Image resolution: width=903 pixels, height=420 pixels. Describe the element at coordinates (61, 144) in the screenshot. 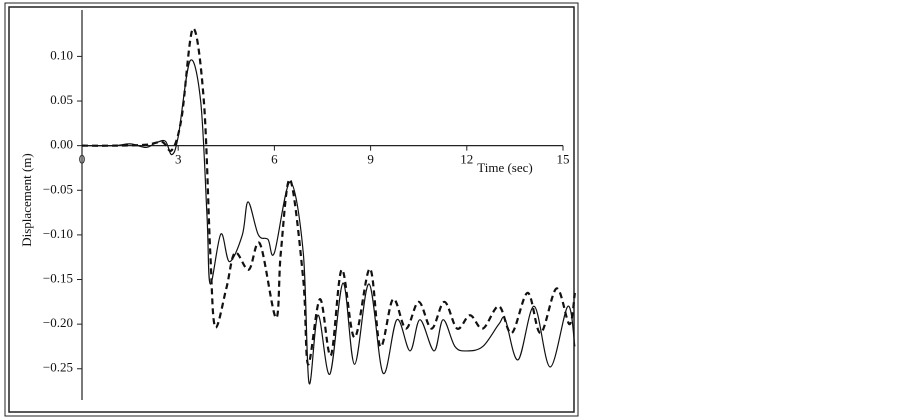

I see `y-tick-label: 0.00` at that location.